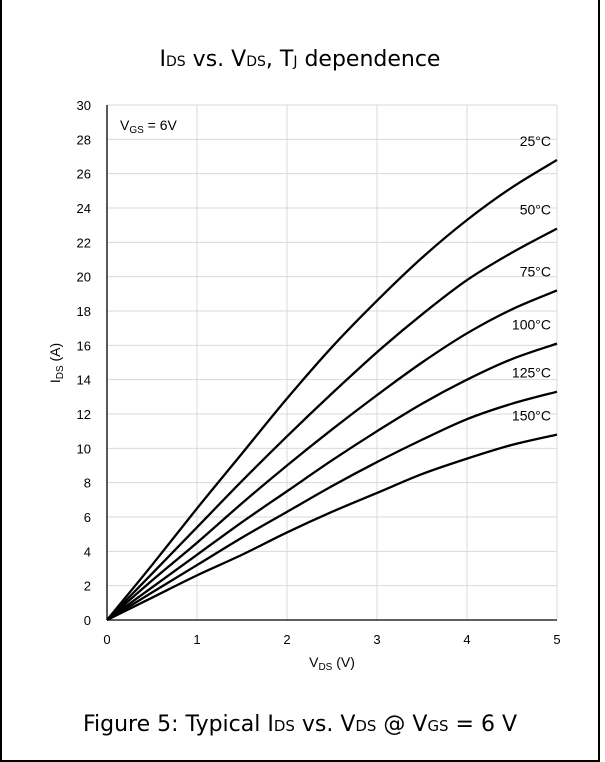 The image size is (605, 762). What do you see at coordinates (332, 663) in the screenshot?
I see `x-axis-label: VDS (V)` at bounding box center [332, 663].